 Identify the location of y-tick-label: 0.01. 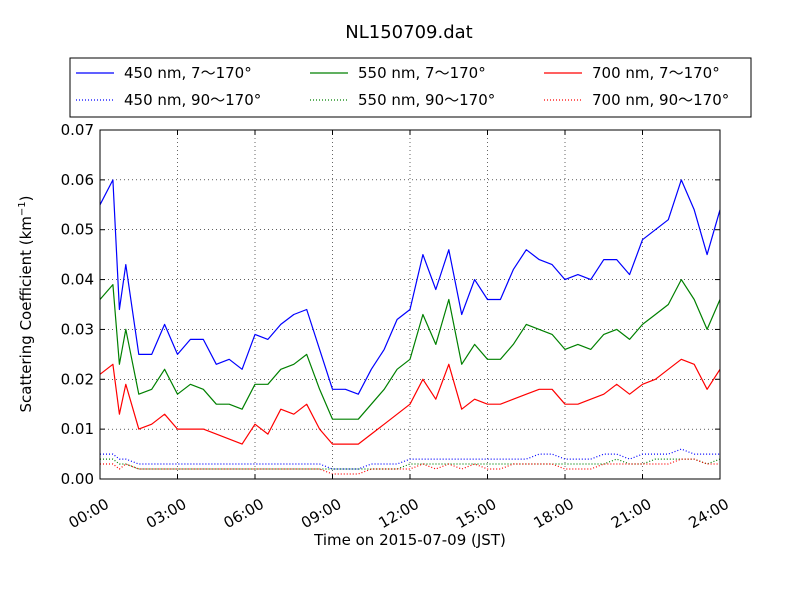
(77, 429).